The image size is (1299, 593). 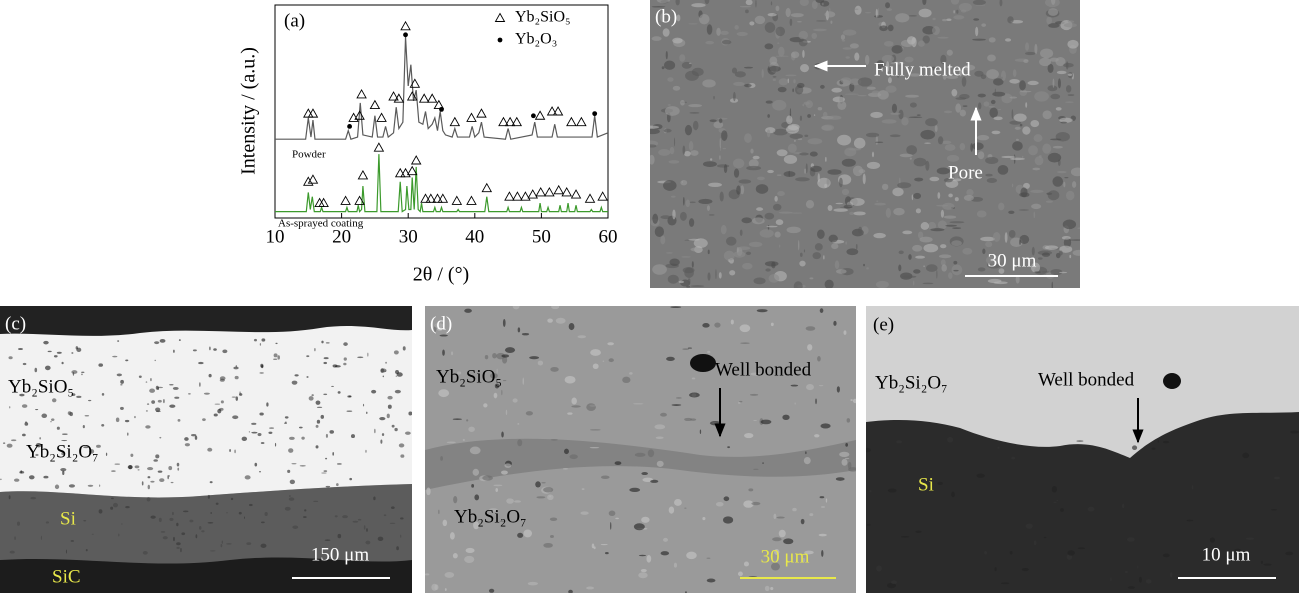 I want to click on annotation: Well bonded, so click(x=763, y=369).